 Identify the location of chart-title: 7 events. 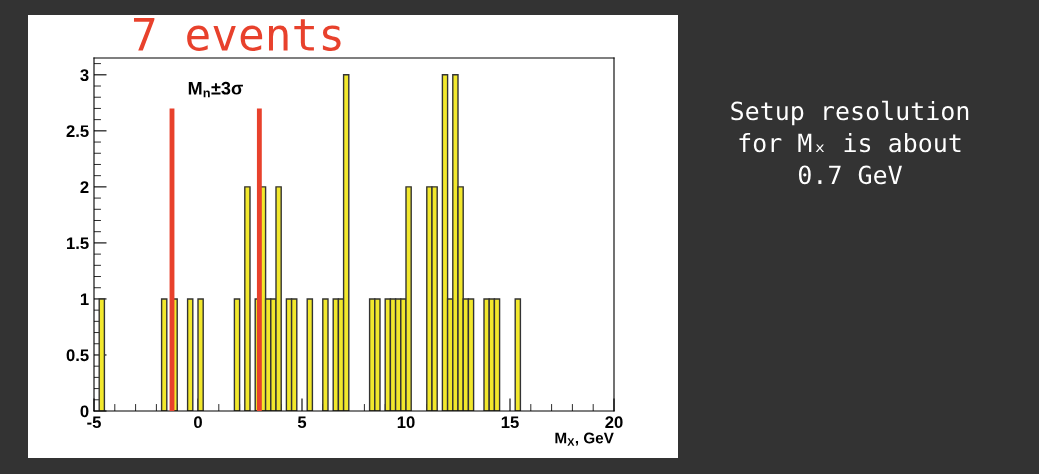
(237, 34).